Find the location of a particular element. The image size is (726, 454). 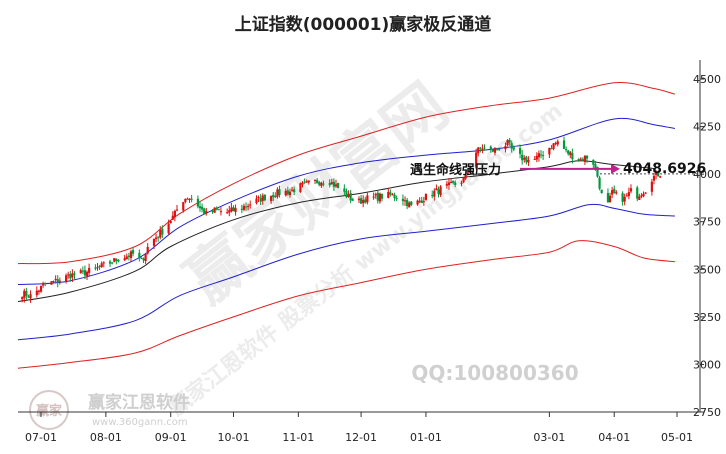

x-tick-label: 08-01 is located at coordinates (106, 437).